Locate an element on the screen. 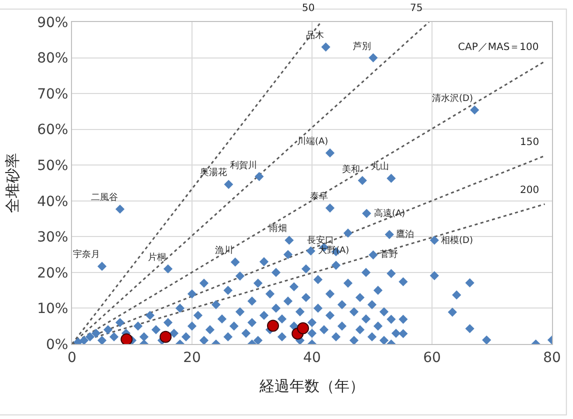  series-label: 150 is located at coordinates (530, 142).